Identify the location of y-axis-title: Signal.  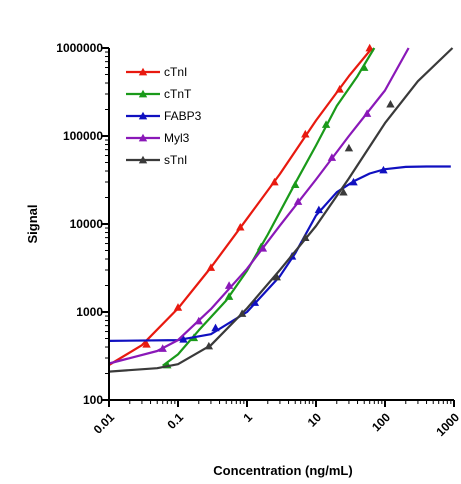
(32, 223).